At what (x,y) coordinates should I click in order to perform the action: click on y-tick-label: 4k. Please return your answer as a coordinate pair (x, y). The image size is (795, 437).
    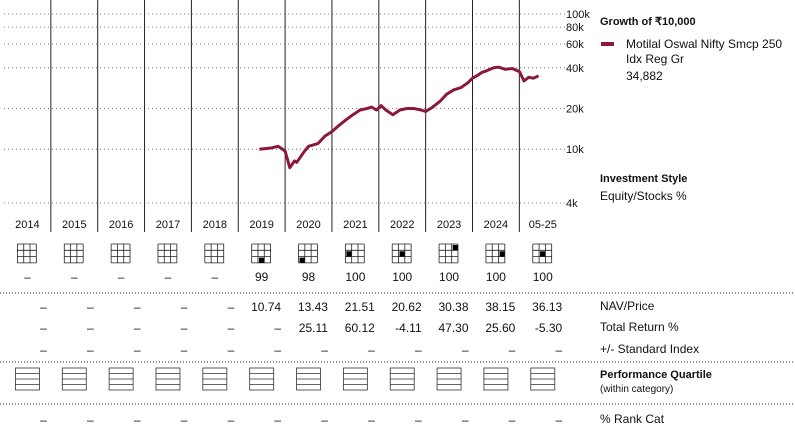
    Looking at the image, I should click on (572, 204).